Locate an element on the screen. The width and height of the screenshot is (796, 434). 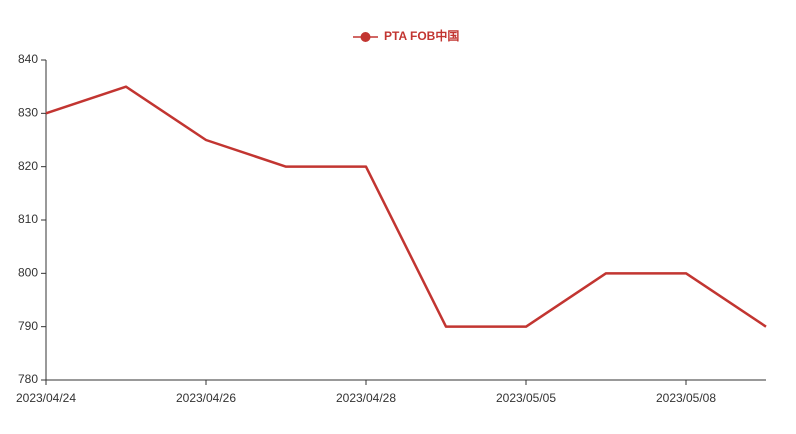
x-tick-label: 2023/04/28 is located at coordinates (366, 398).